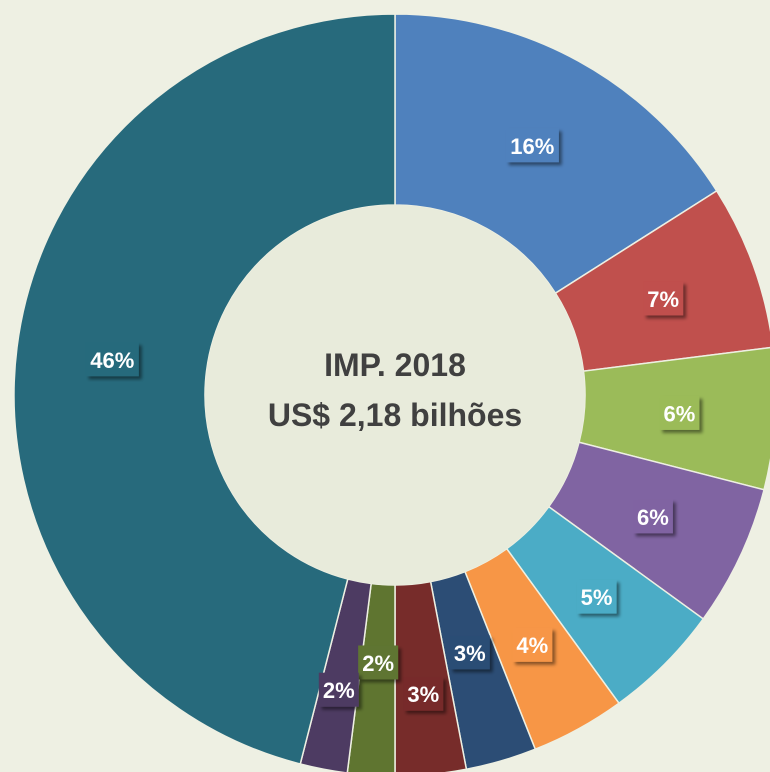 This screenshot has width=770, height=772. Describe the element at coordinates (395, 415) in the screenshot. I see `chart-subtitle: US$ 2,18 bilhões` at that location.